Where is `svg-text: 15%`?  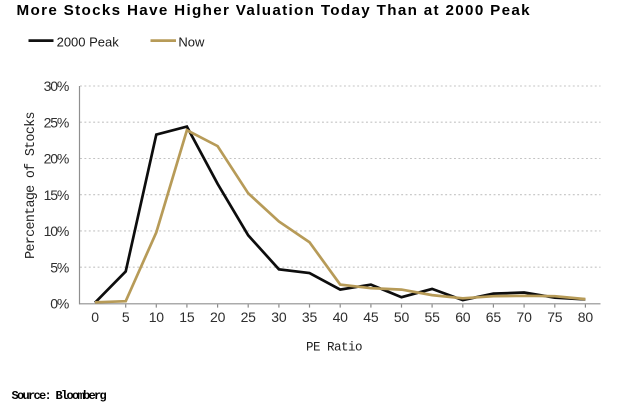 svg-text: 15% is located at coordinates (56, 195).